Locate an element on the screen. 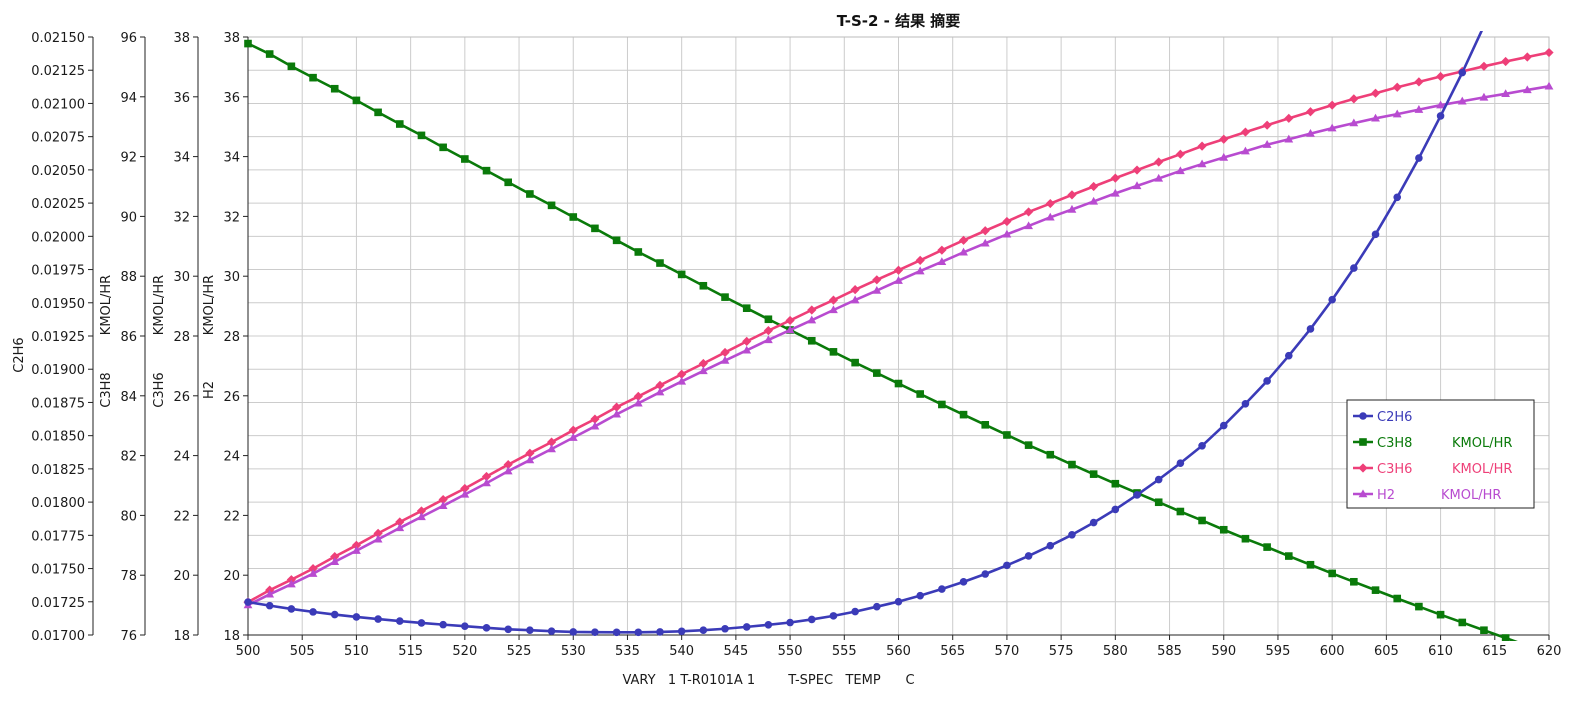  legend-item-c3h6: C3H6 KMOL/HR is located at coordinates (1432, 469).